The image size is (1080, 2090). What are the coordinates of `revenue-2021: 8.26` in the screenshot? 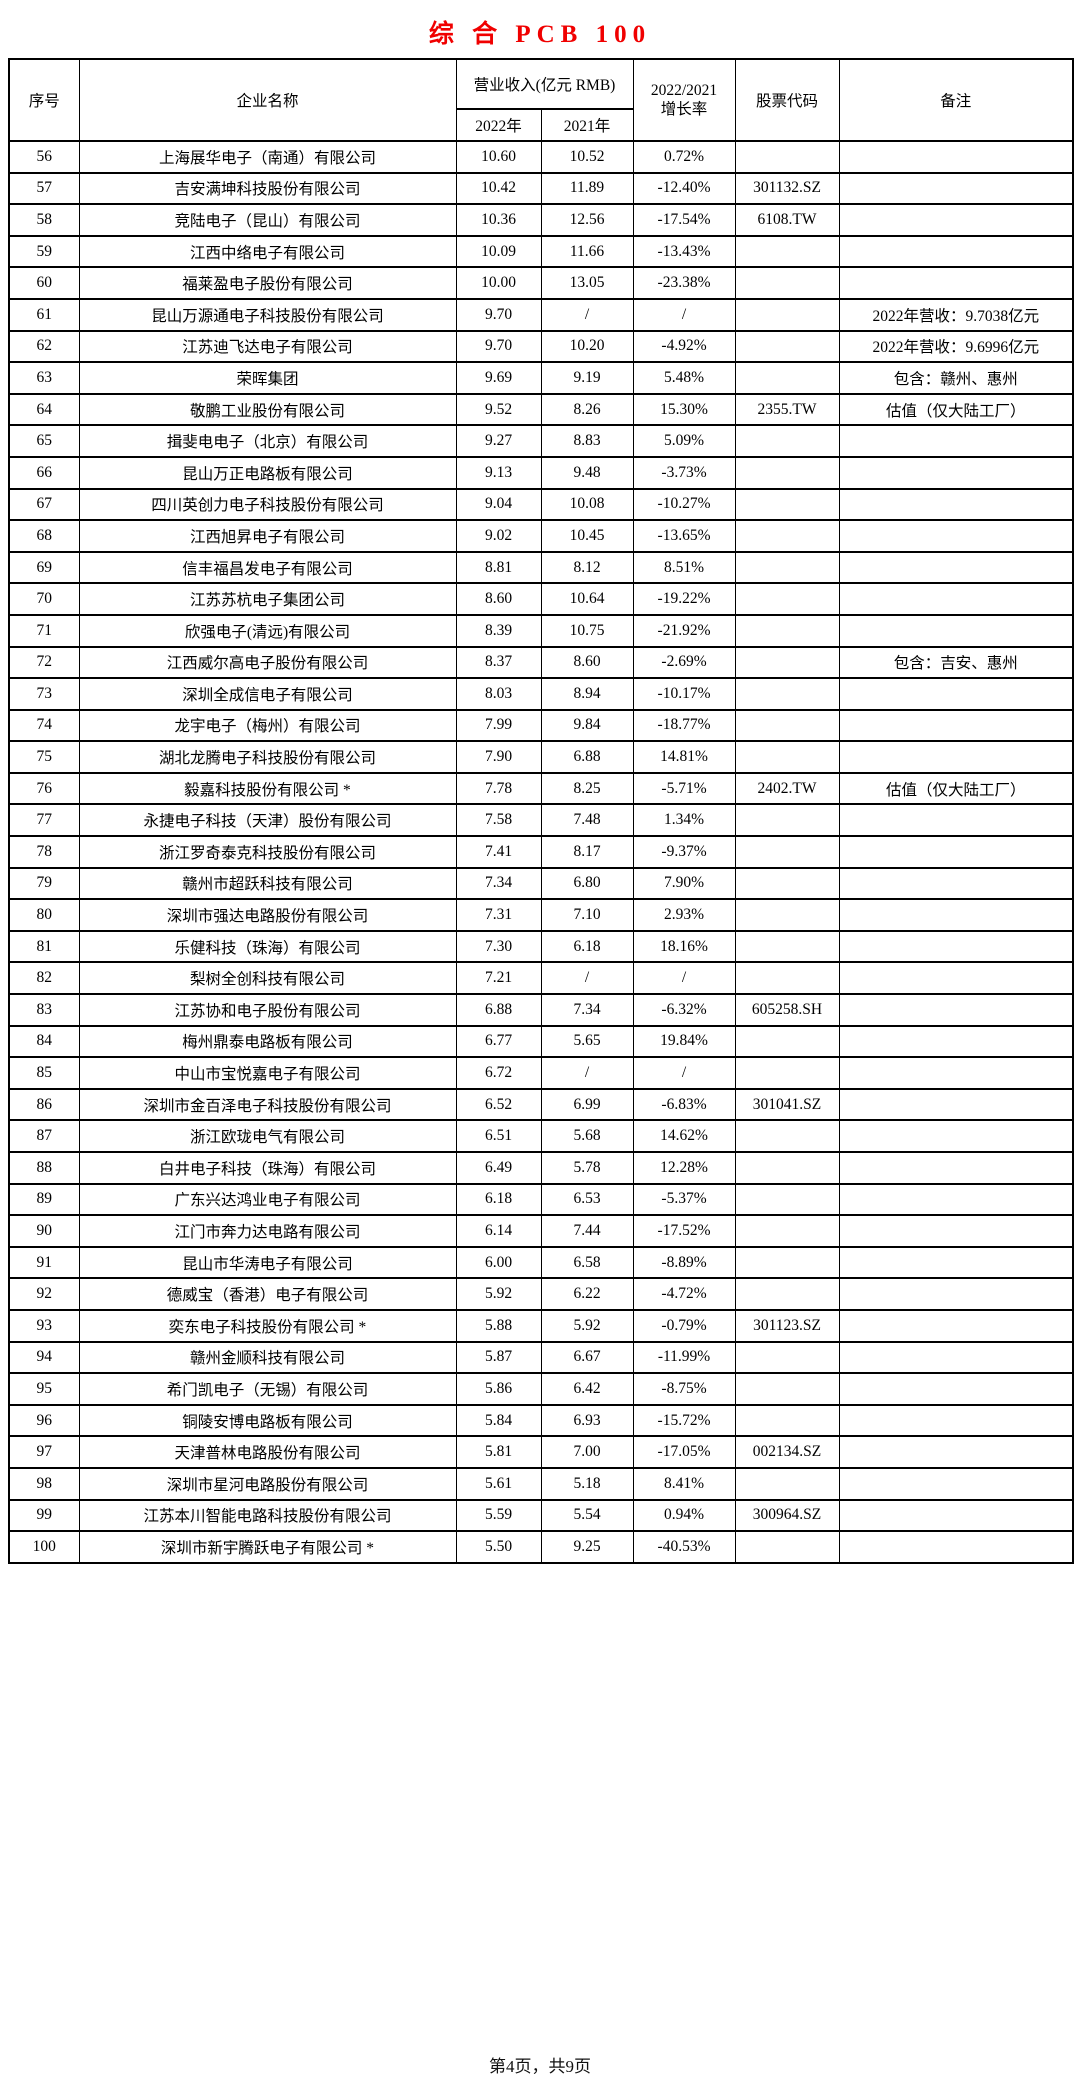 It's located at (587, 409).